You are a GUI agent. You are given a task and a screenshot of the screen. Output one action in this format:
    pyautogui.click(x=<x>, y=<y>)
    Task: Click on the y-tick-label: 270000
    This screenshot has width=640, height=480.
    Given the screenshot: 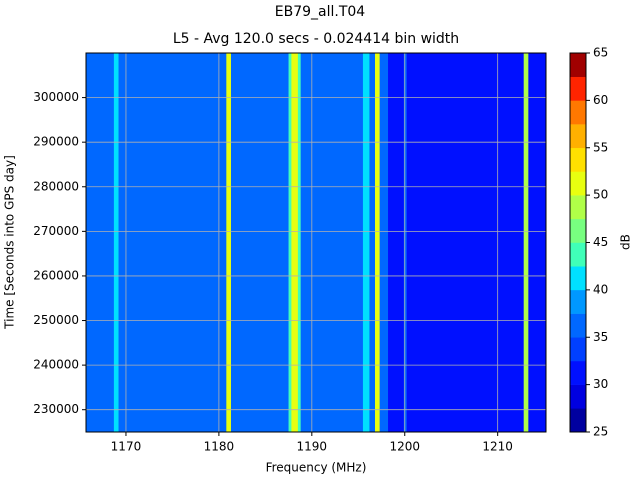 What is the action you would take?
    pyautogui.click(x=56, y=231)
    